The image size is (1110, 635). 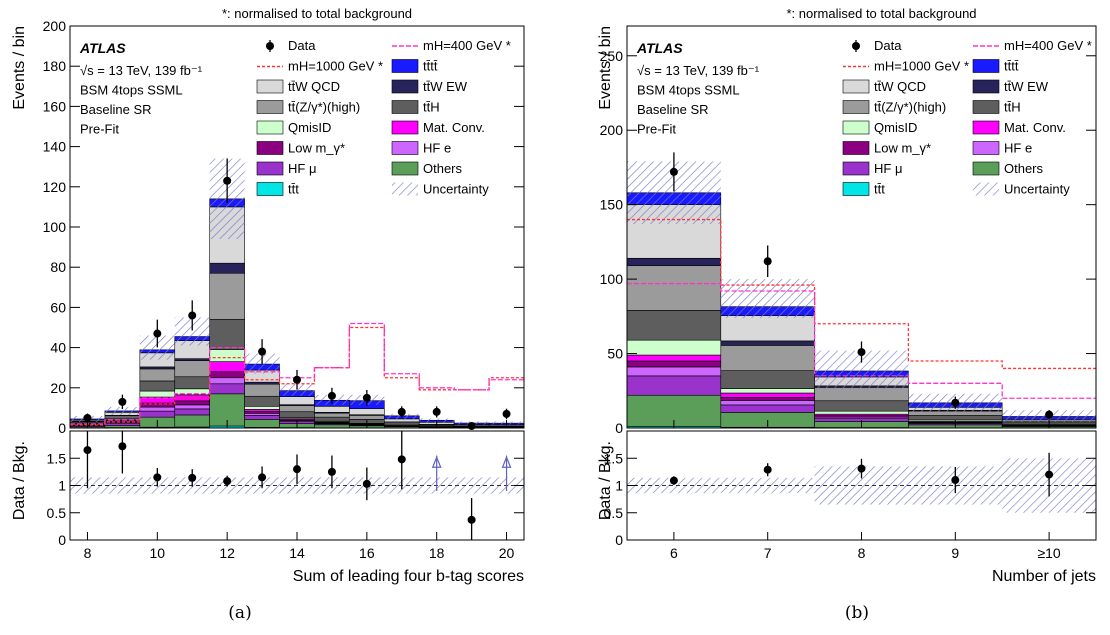 What do you see at coordinates (955, 553) in the screenshot?
I see `x-tick-label: 9` at bounding box center [955, 553].